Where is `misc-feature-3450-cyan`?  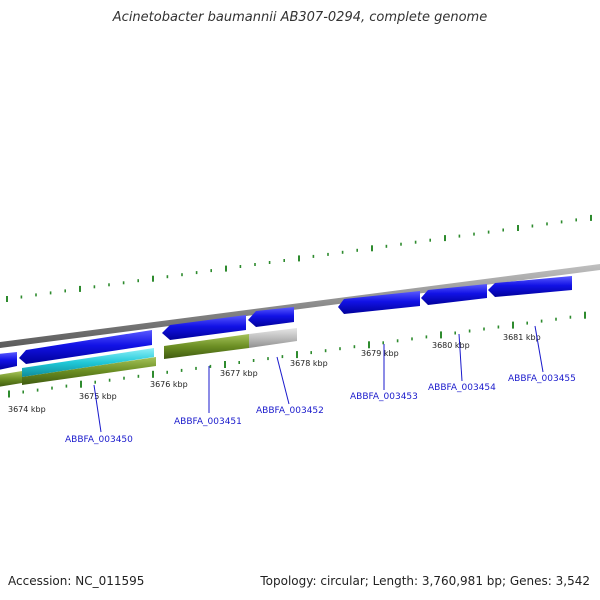
misc-feature-3450-cyan is located at coordinates (88, 362).